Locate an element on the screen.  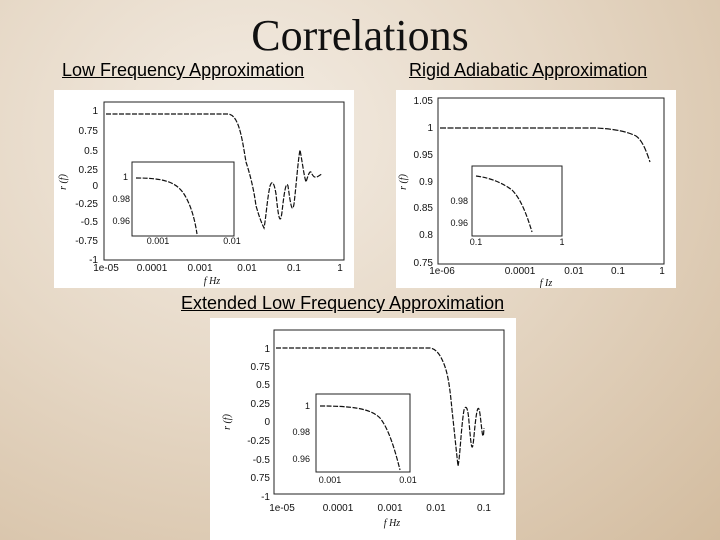
caption-rigid-adiabatic: Rigid Adiabatic Approximation is located at coordinates (528, 70).